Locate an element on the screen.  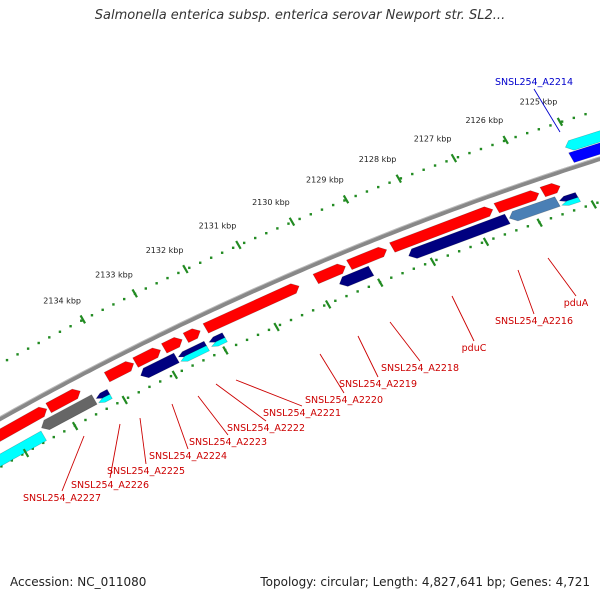
gene-label: SNSL254_A2219 is located at coordinates (378, 384).